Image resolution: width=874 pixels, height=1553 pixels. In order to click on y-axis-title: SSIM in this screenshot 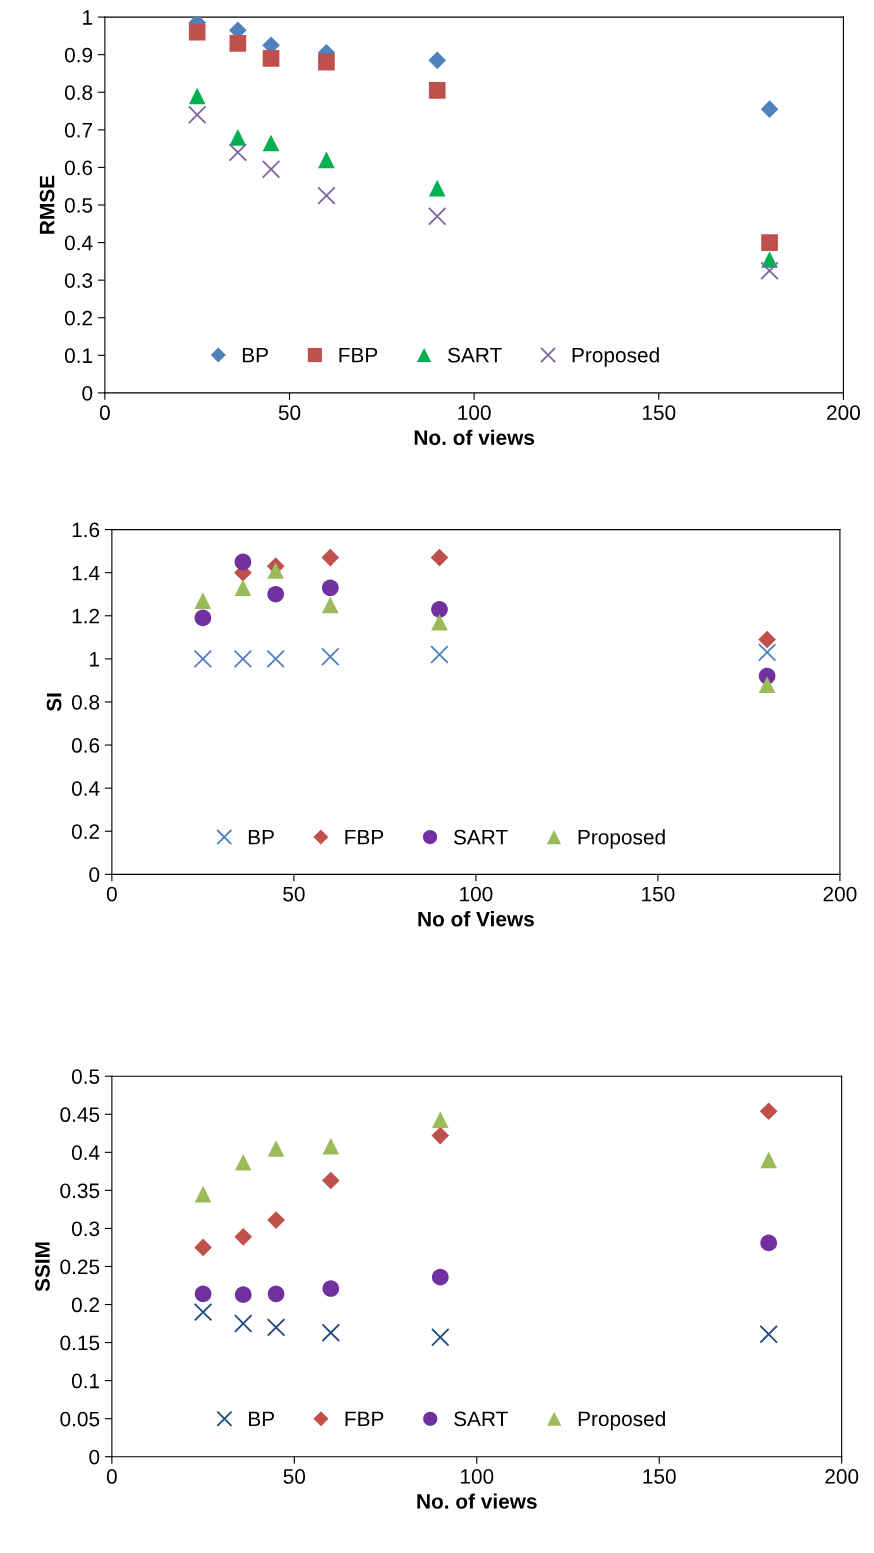, I will do `click(42, 1267)`.